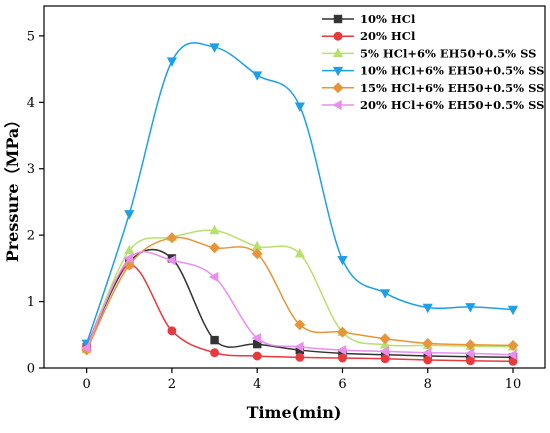 This screenshot has height=433, width=550. I want to click on y-tick-label: 4, so click(31, 103).